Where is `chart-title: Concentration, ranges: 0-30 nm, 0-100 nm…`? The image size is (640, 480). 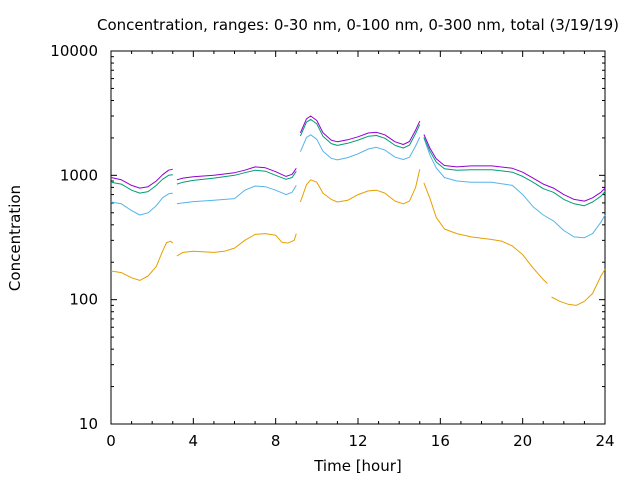
chart-title: Concentration, ranges: 0-30 nm, 0-100 nm… is located at coordinates (358, 25).